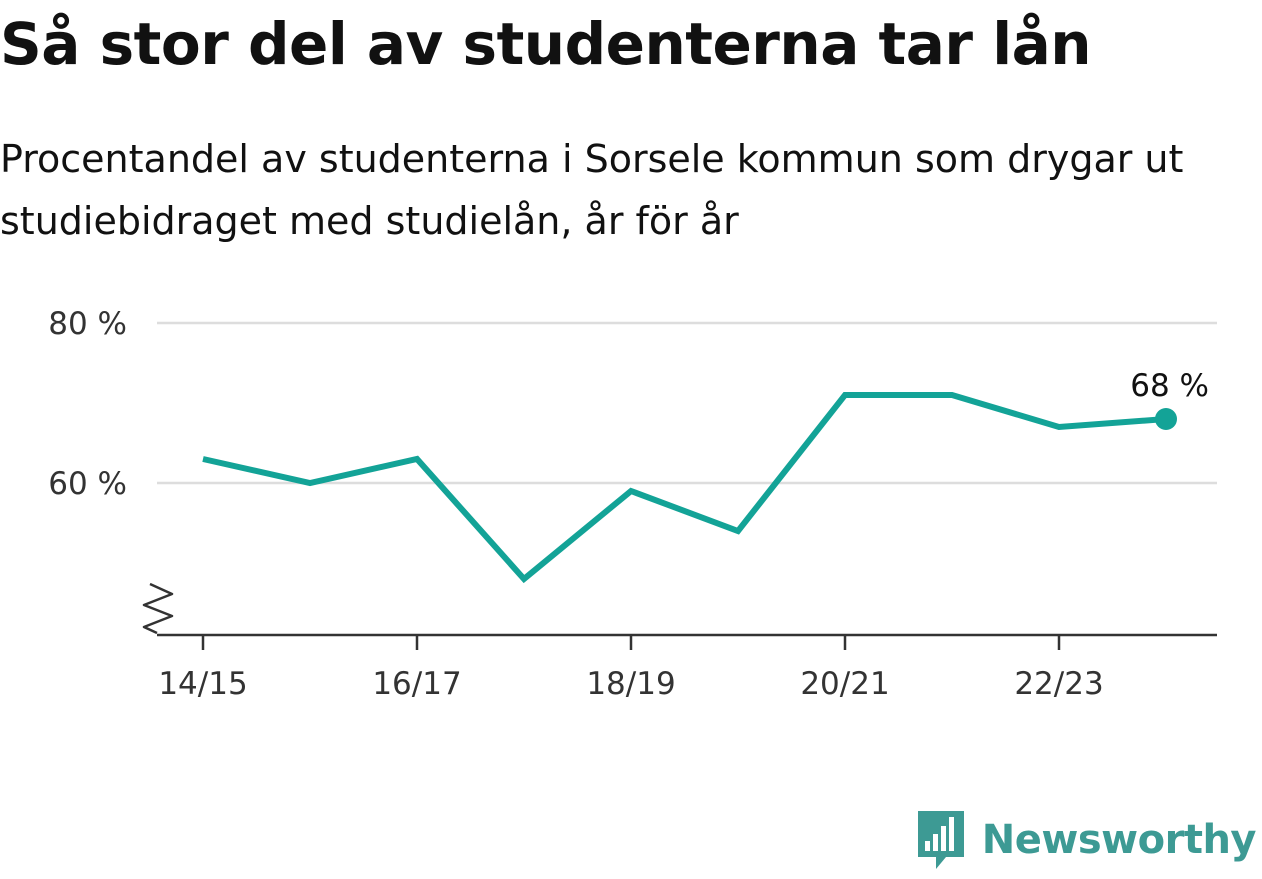 The height and width of the screenshot is (879, 1262). What do you see at coordinates (202, 684) in the screenshot?
I see `x-tick-label: 14/15` at bounding box center [202, 684].